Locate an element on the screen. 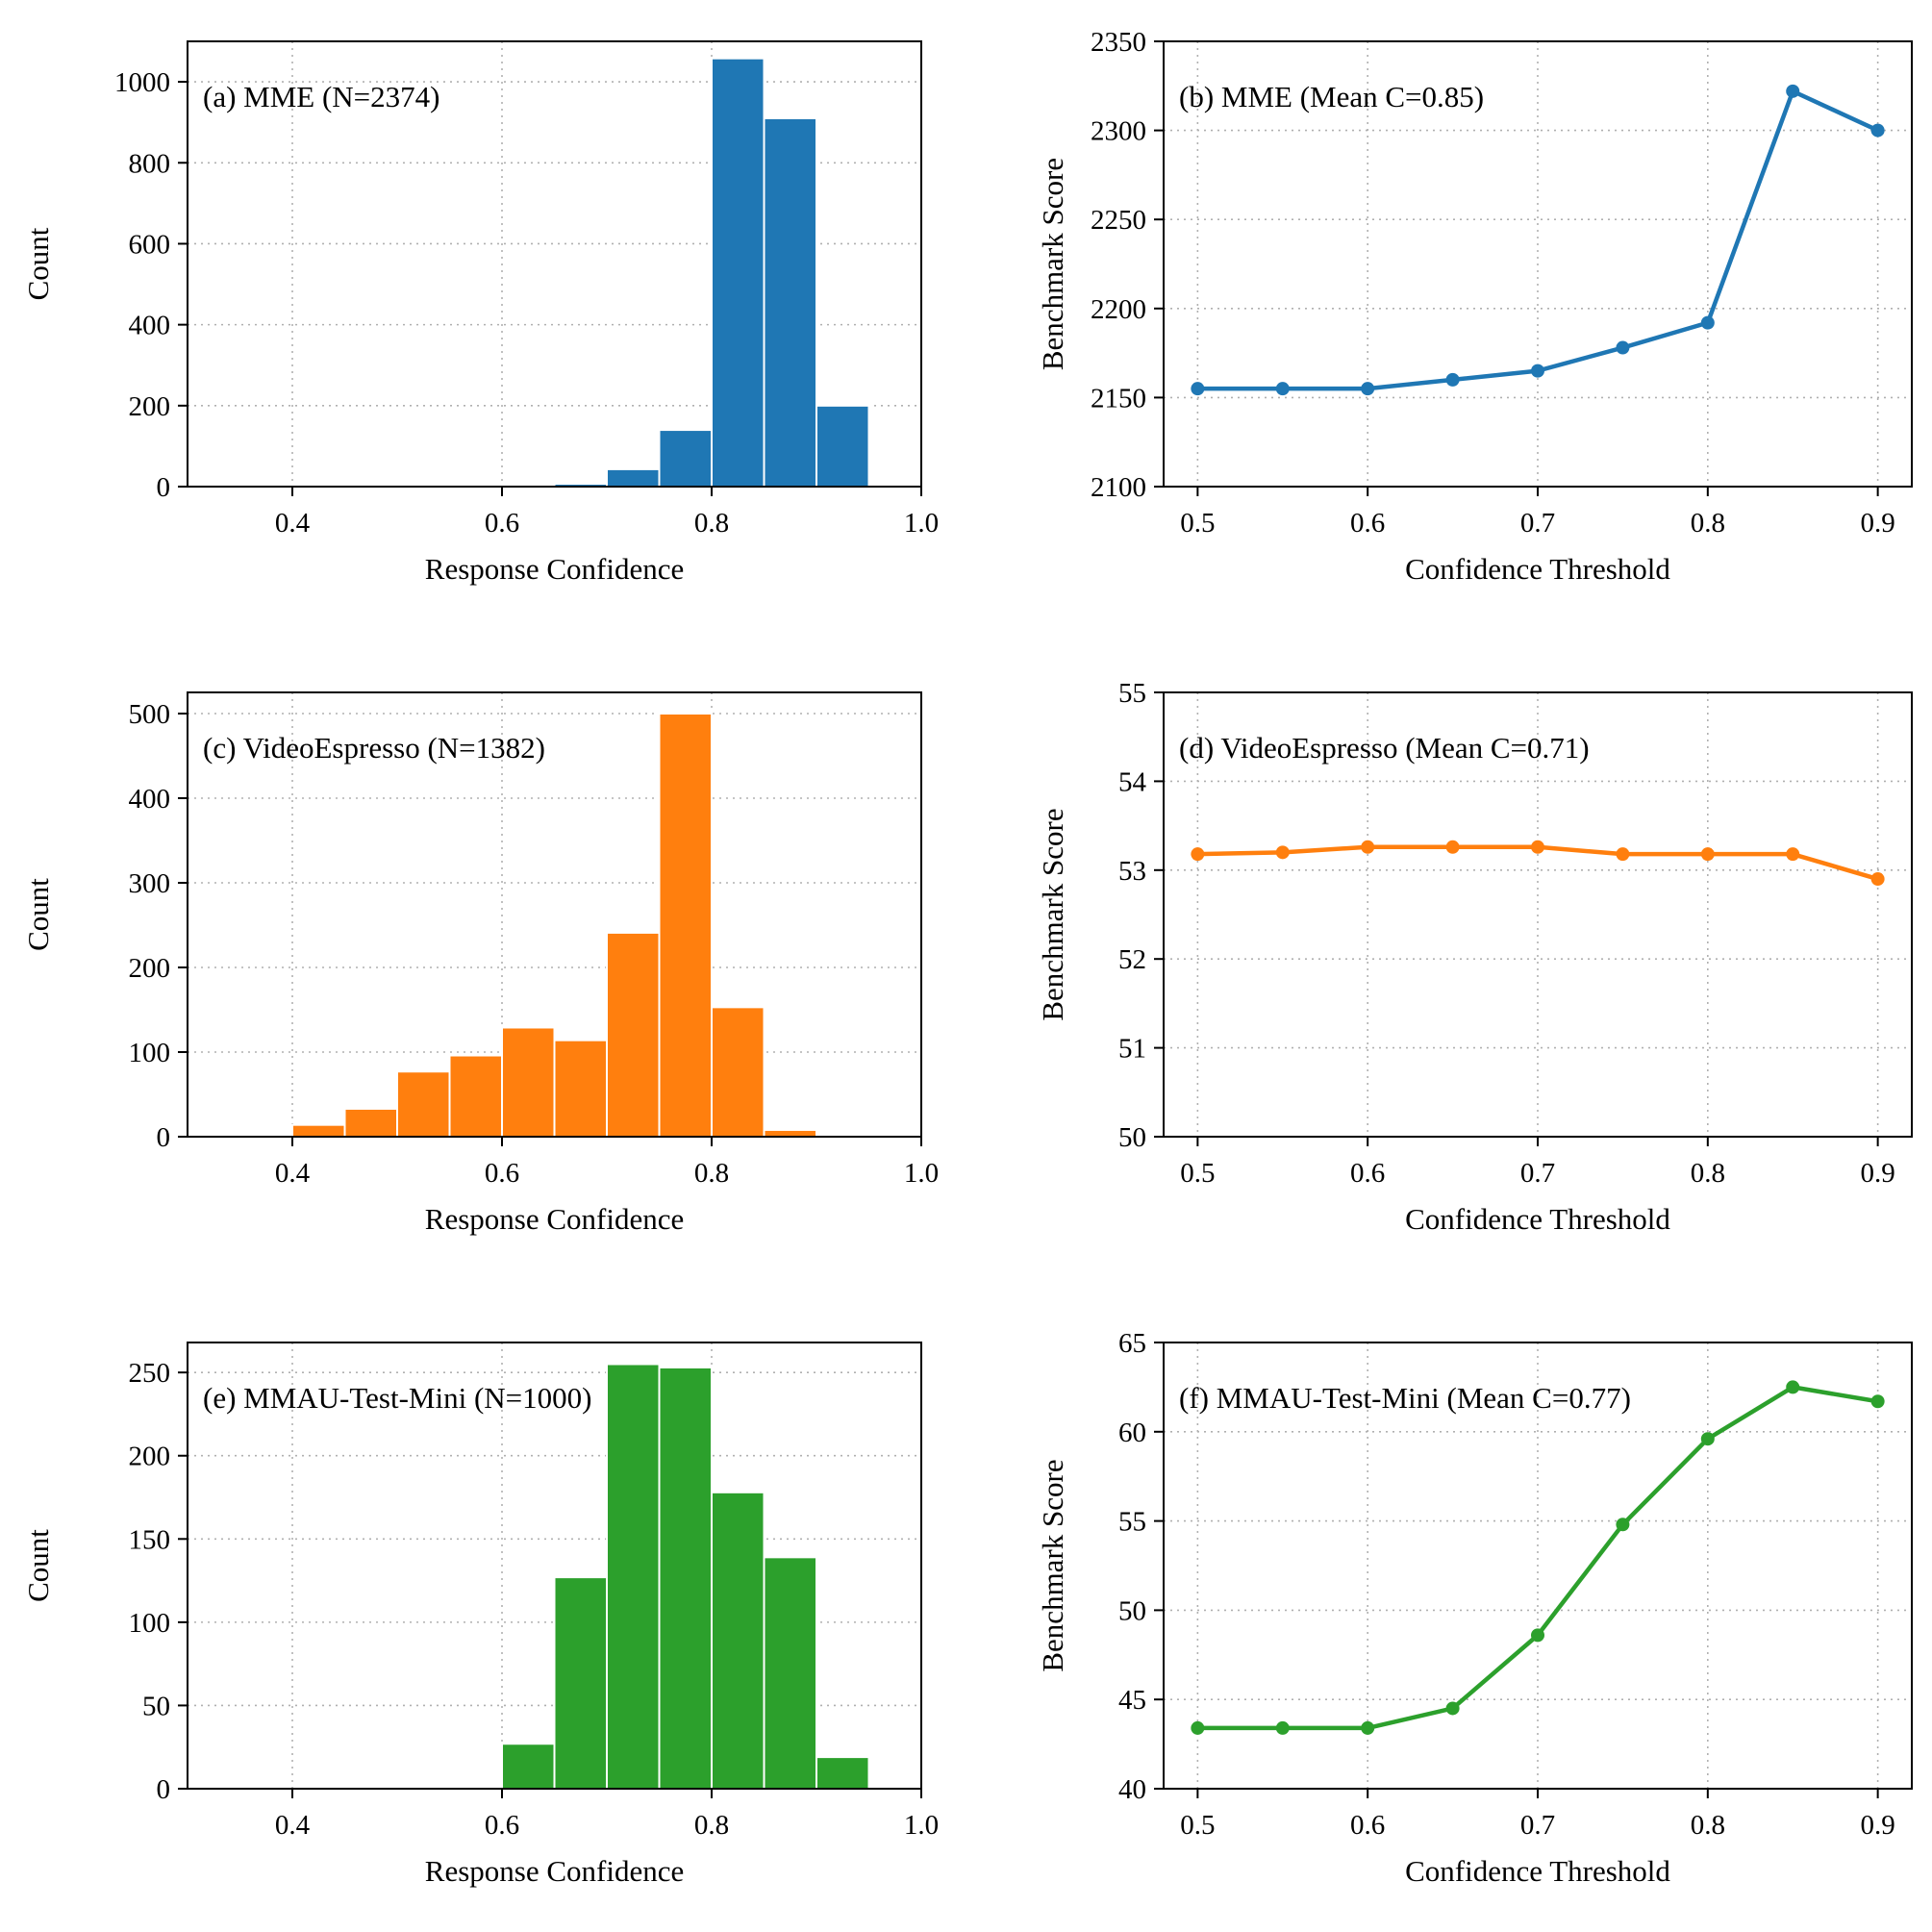  panel-c-x-tick-label-1: 0.6 is located at coordinates (502, 1173).